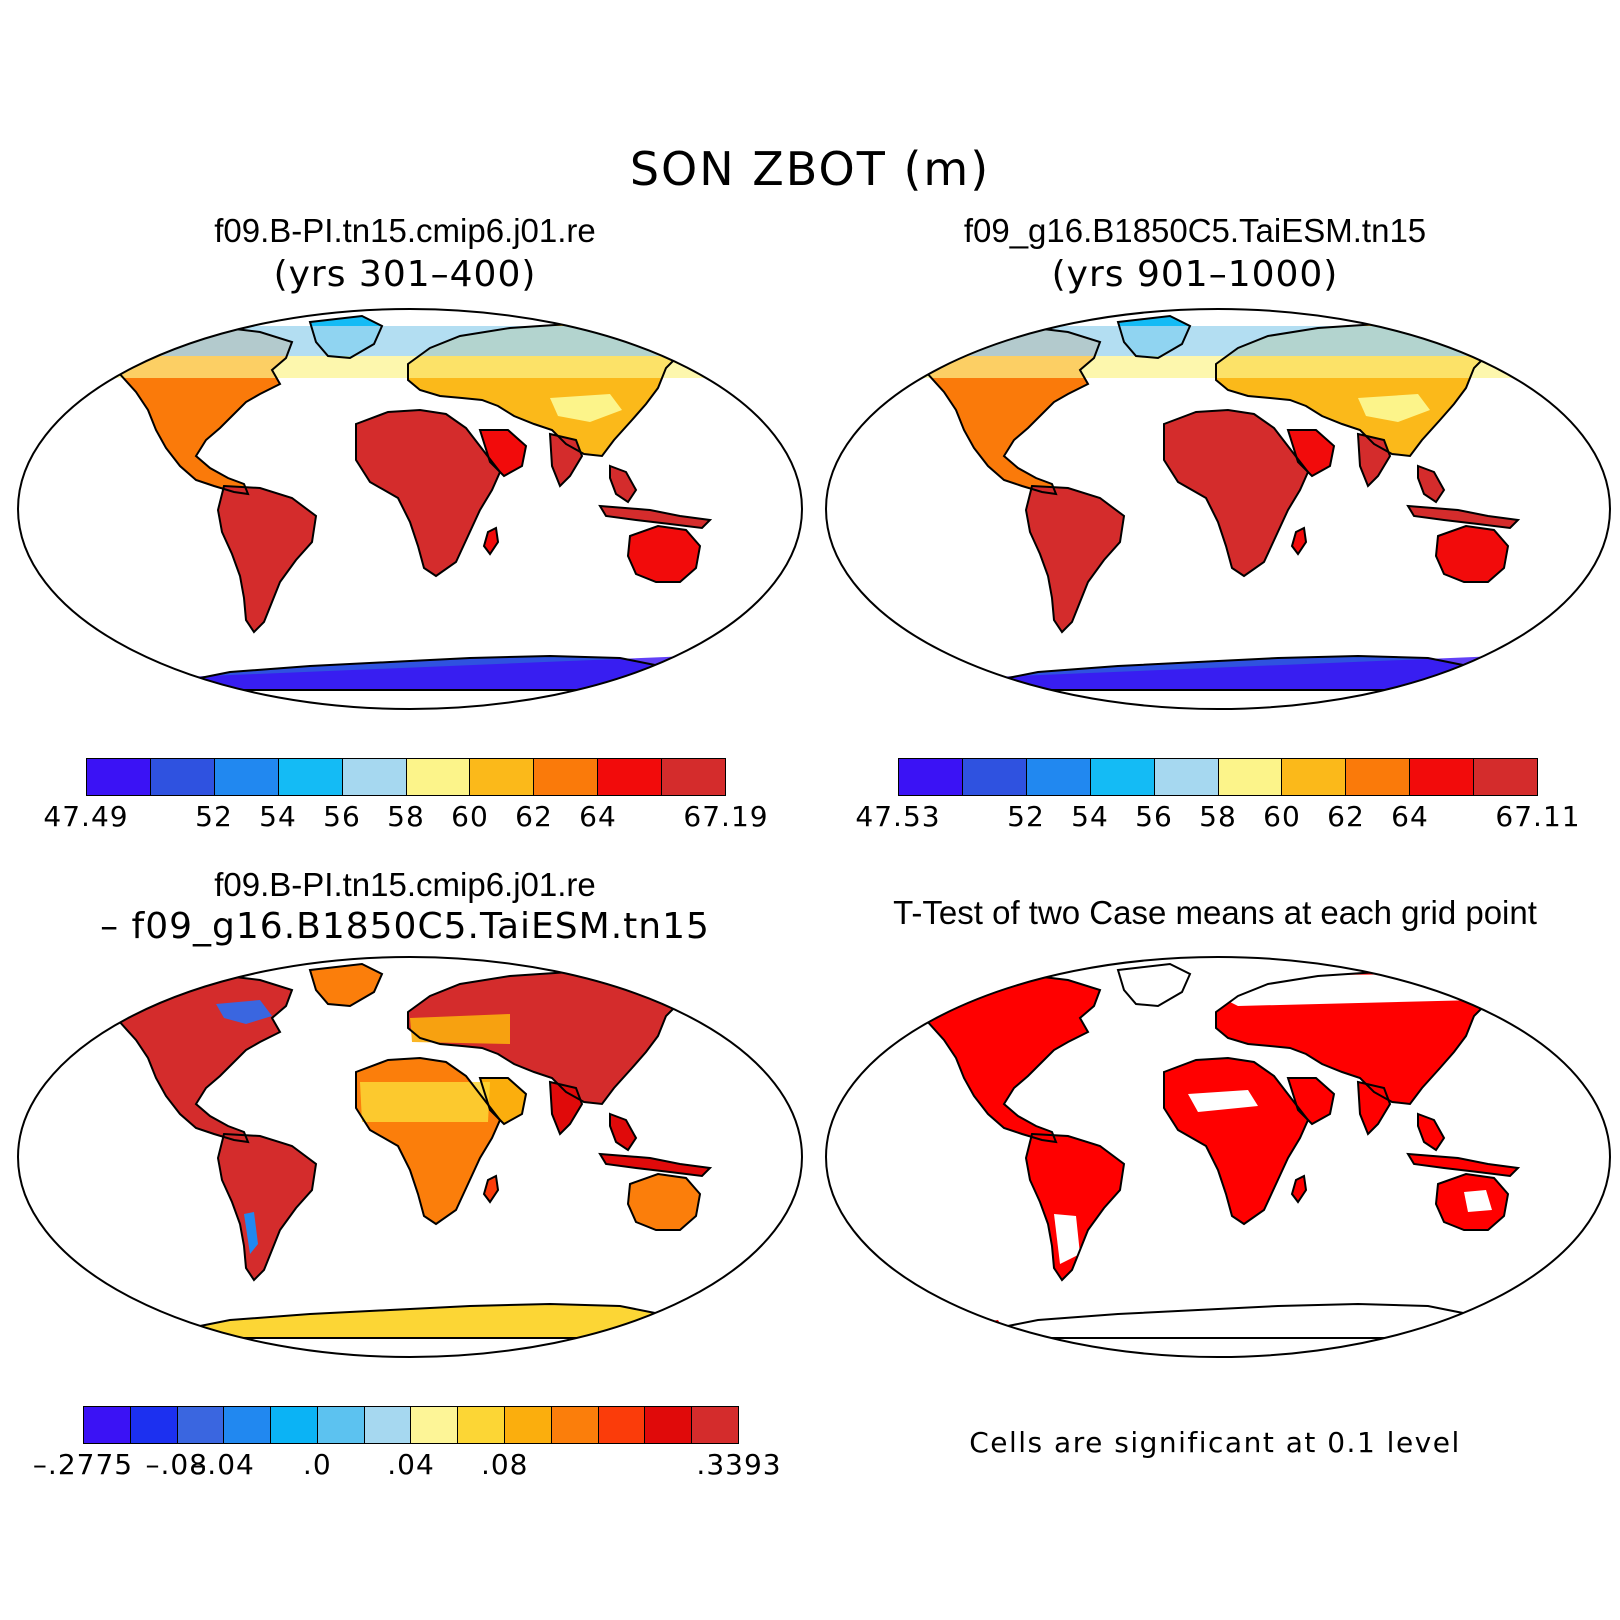 This screenshot has width=1620, height=1620. What do you see at coordinates (317, 1464) in the screenshot?
I see `colorbar-tick-label: .0` at bounding box center [317, 1464].